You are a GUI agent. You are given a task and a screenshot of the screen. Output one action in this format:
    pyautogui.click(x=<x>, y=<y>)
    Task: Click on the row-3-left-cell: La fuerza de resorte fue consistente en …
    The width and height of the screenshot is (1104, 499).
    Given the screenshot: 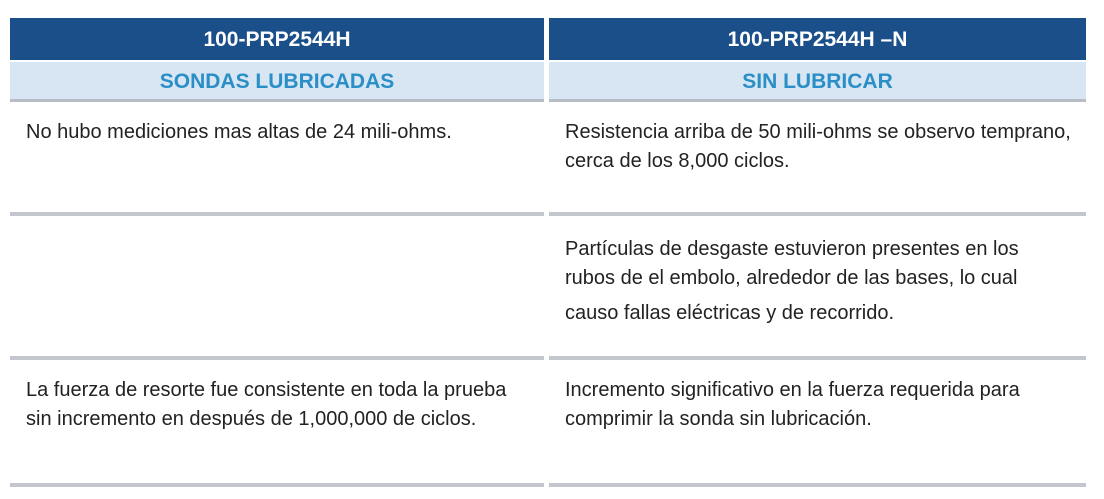 What is the action you would take?
    pyautogui.click(x=277, y=423)
    